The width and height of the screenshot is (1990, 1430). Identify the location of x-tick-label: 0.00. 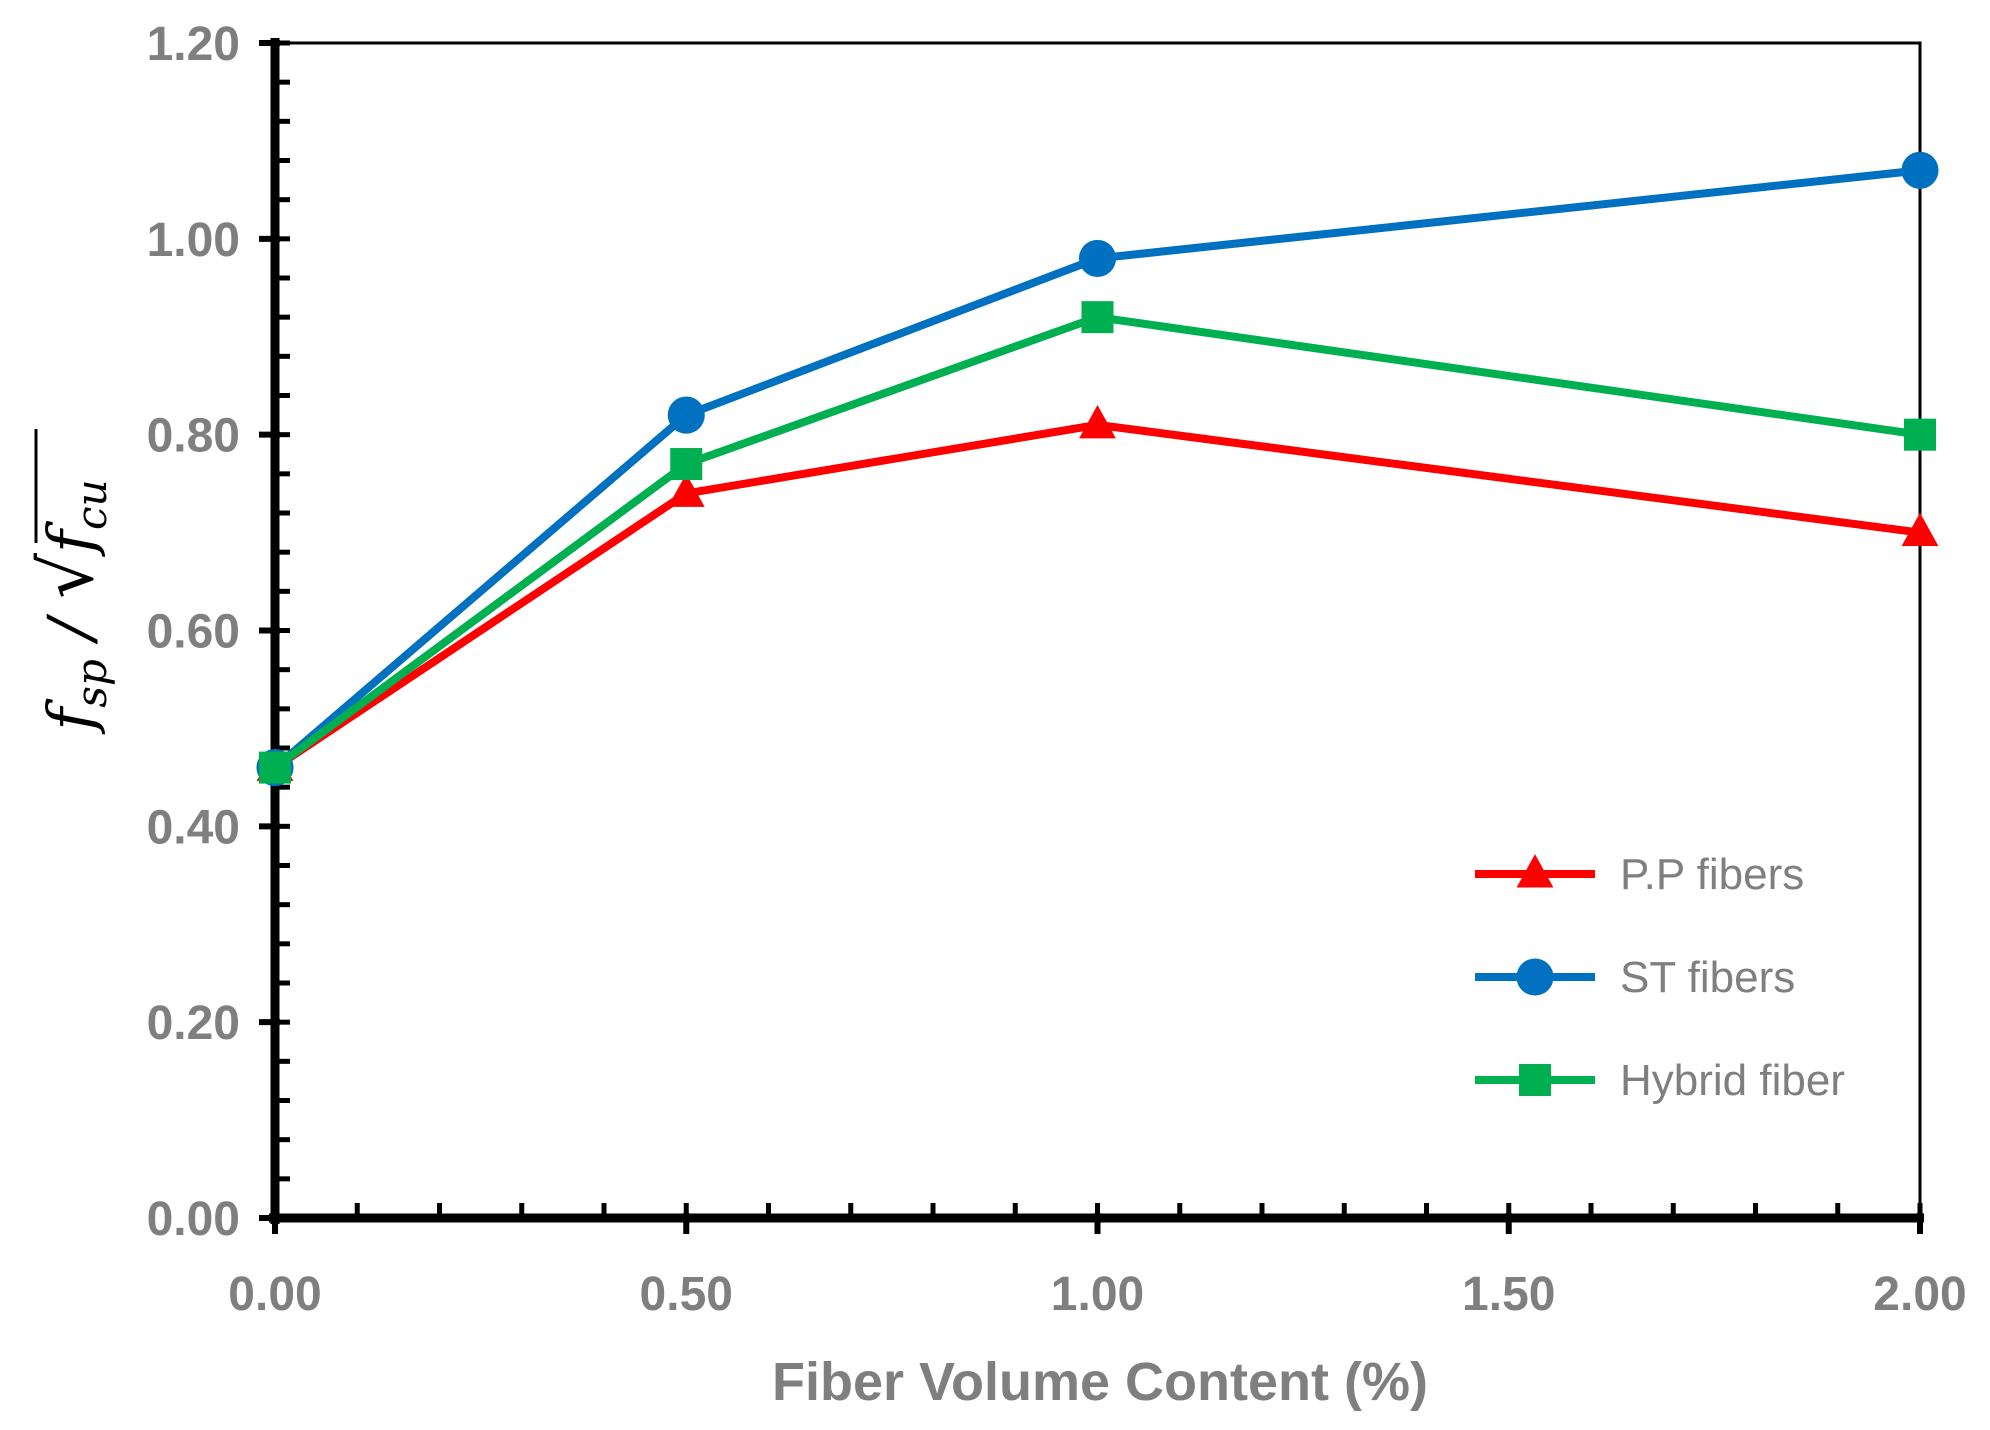
(274, 1294).